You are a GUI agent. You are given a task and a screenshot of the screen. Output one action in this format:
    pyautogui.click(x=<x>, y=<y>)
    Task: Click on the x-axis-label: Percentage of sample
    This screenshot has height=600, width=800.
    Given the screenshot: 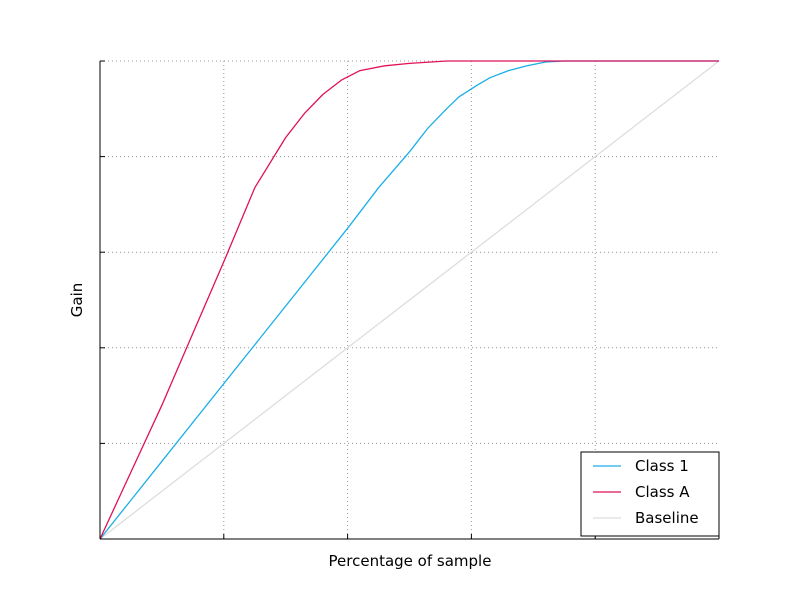 What is the action you would take?
    pyautogui.click(x=410, y=561)
    